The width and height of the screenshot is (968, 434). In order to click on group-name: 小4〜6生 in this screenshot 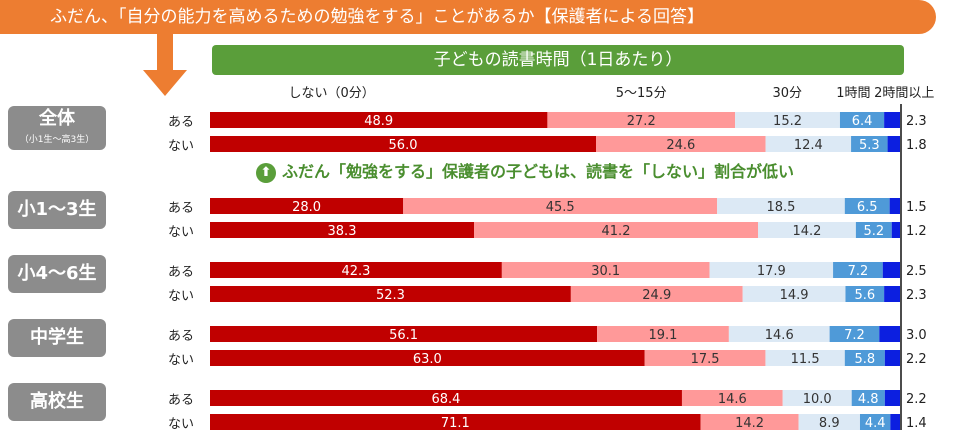, I will do `click(57, 273)`.